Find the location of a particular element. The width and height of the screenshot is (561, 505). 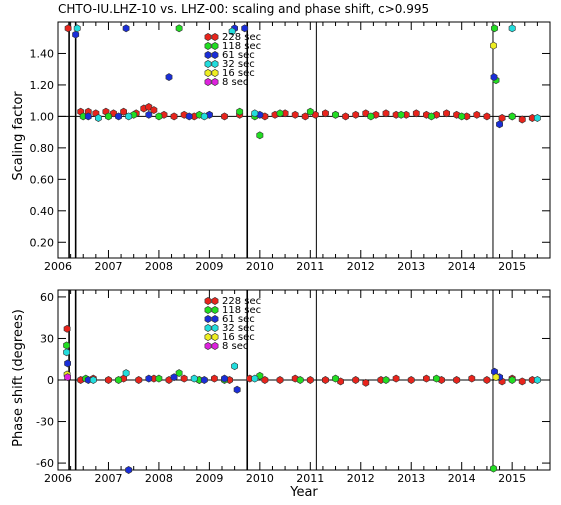

y-tick-label: -30 is located at coordinates (45, 422).